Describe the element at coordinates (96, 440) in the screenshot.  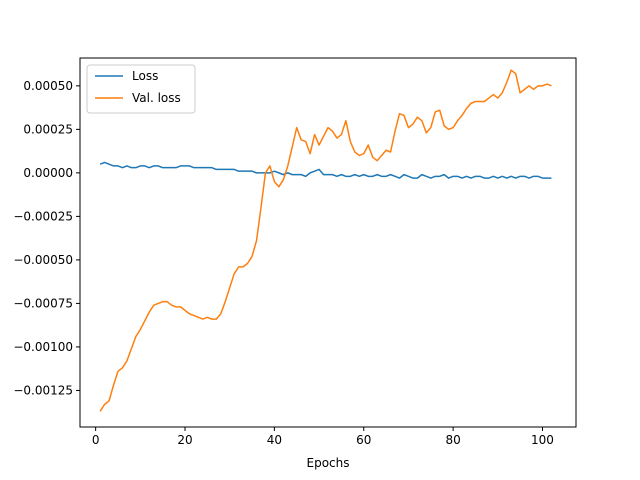
I see `x-tick-label: 0` at that location.